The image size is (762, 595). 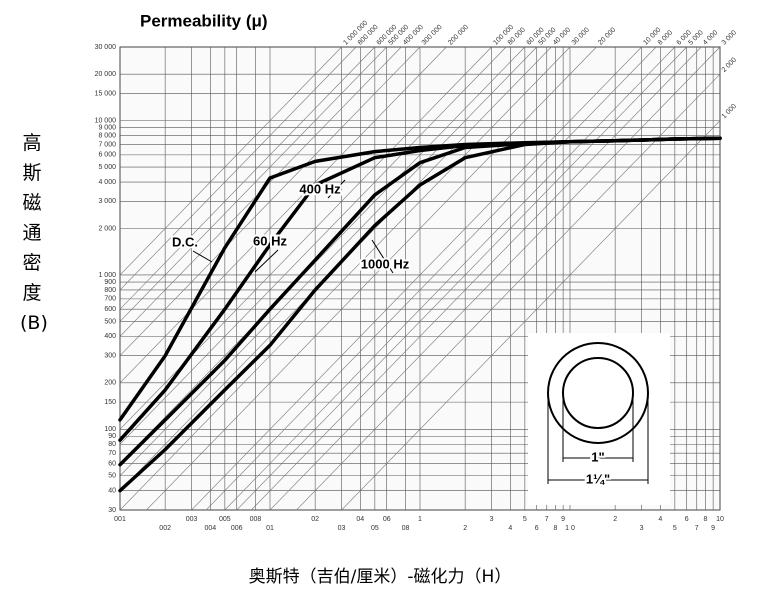 What do you see at coordinates (107, 182) in the screenshot?
I see `y-tick-label: 4 000` at bounding box center [107, 182].